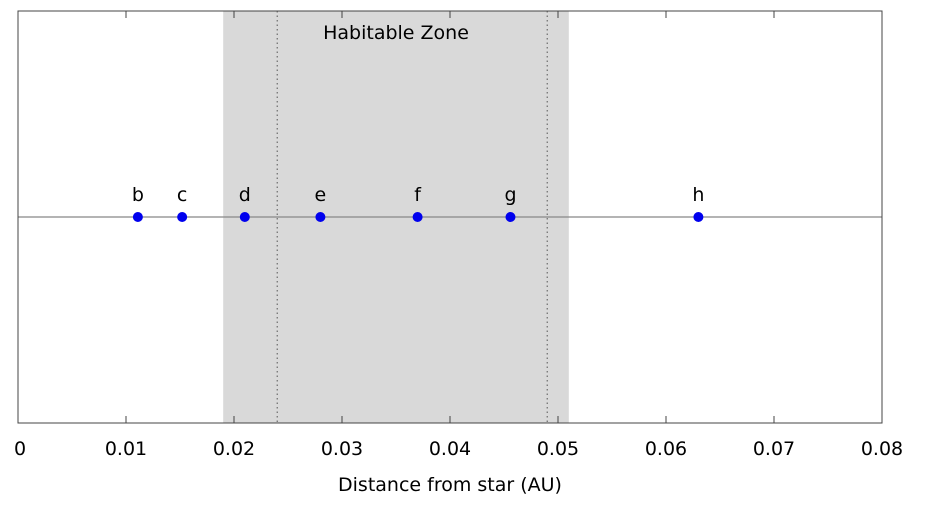 The image size is (930, 509). What do you see at coordinates (182, 195) in the screenshot?
I see `planet-label-c: c` at bounding box center [182, 195].